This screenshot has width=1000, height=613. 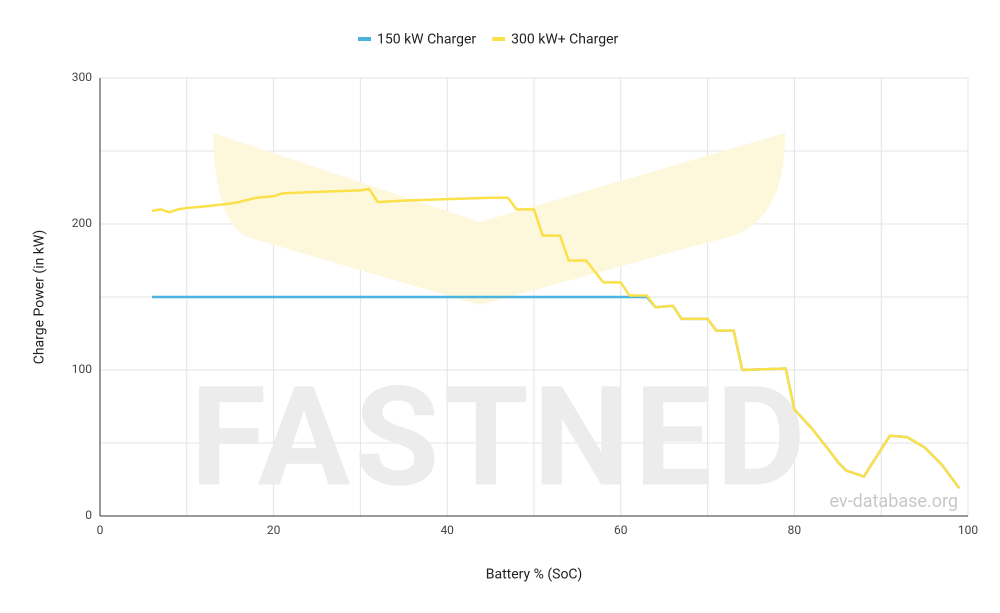 What do you see at coordinates (564, 40) in the screenshot?
I see `legend-label: 300 kW+ Charger` at bounding box center [564, 40].